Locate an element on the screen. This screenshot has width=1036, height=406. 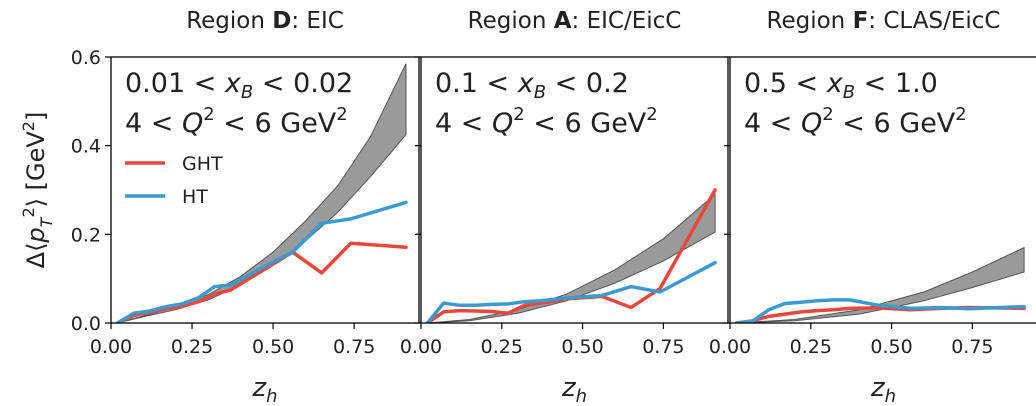
uncertainty-band is located at coordinates (880, 284).